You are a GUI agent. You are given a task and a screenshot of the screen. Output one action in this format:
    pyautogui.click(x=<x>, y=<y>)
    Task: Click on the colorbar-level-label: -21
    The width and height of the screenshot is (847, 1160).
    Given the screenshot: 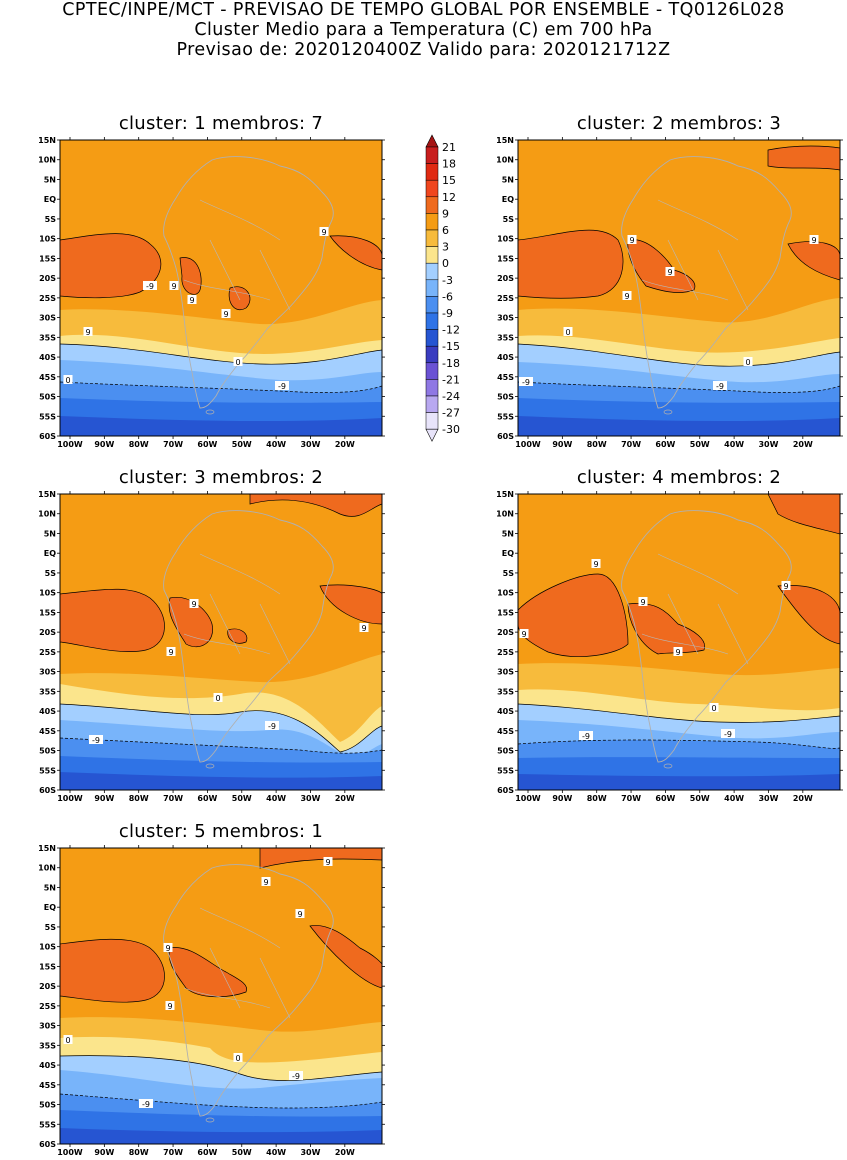 What is the action you would take?
    pyautogui.click(x=451, y=379)
    